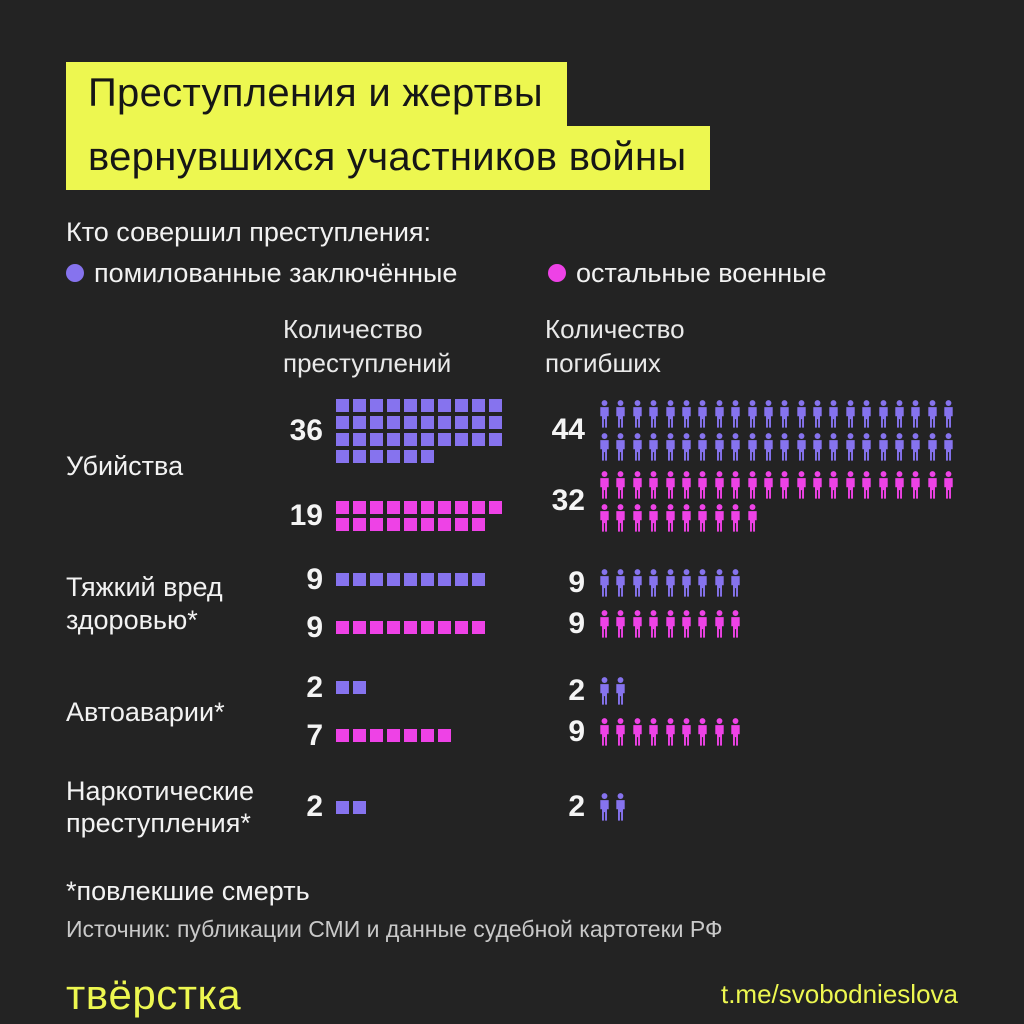 The image size is (1024, 1024). I want to click on category-label: Наркотические преступления*, so click(174, 807).